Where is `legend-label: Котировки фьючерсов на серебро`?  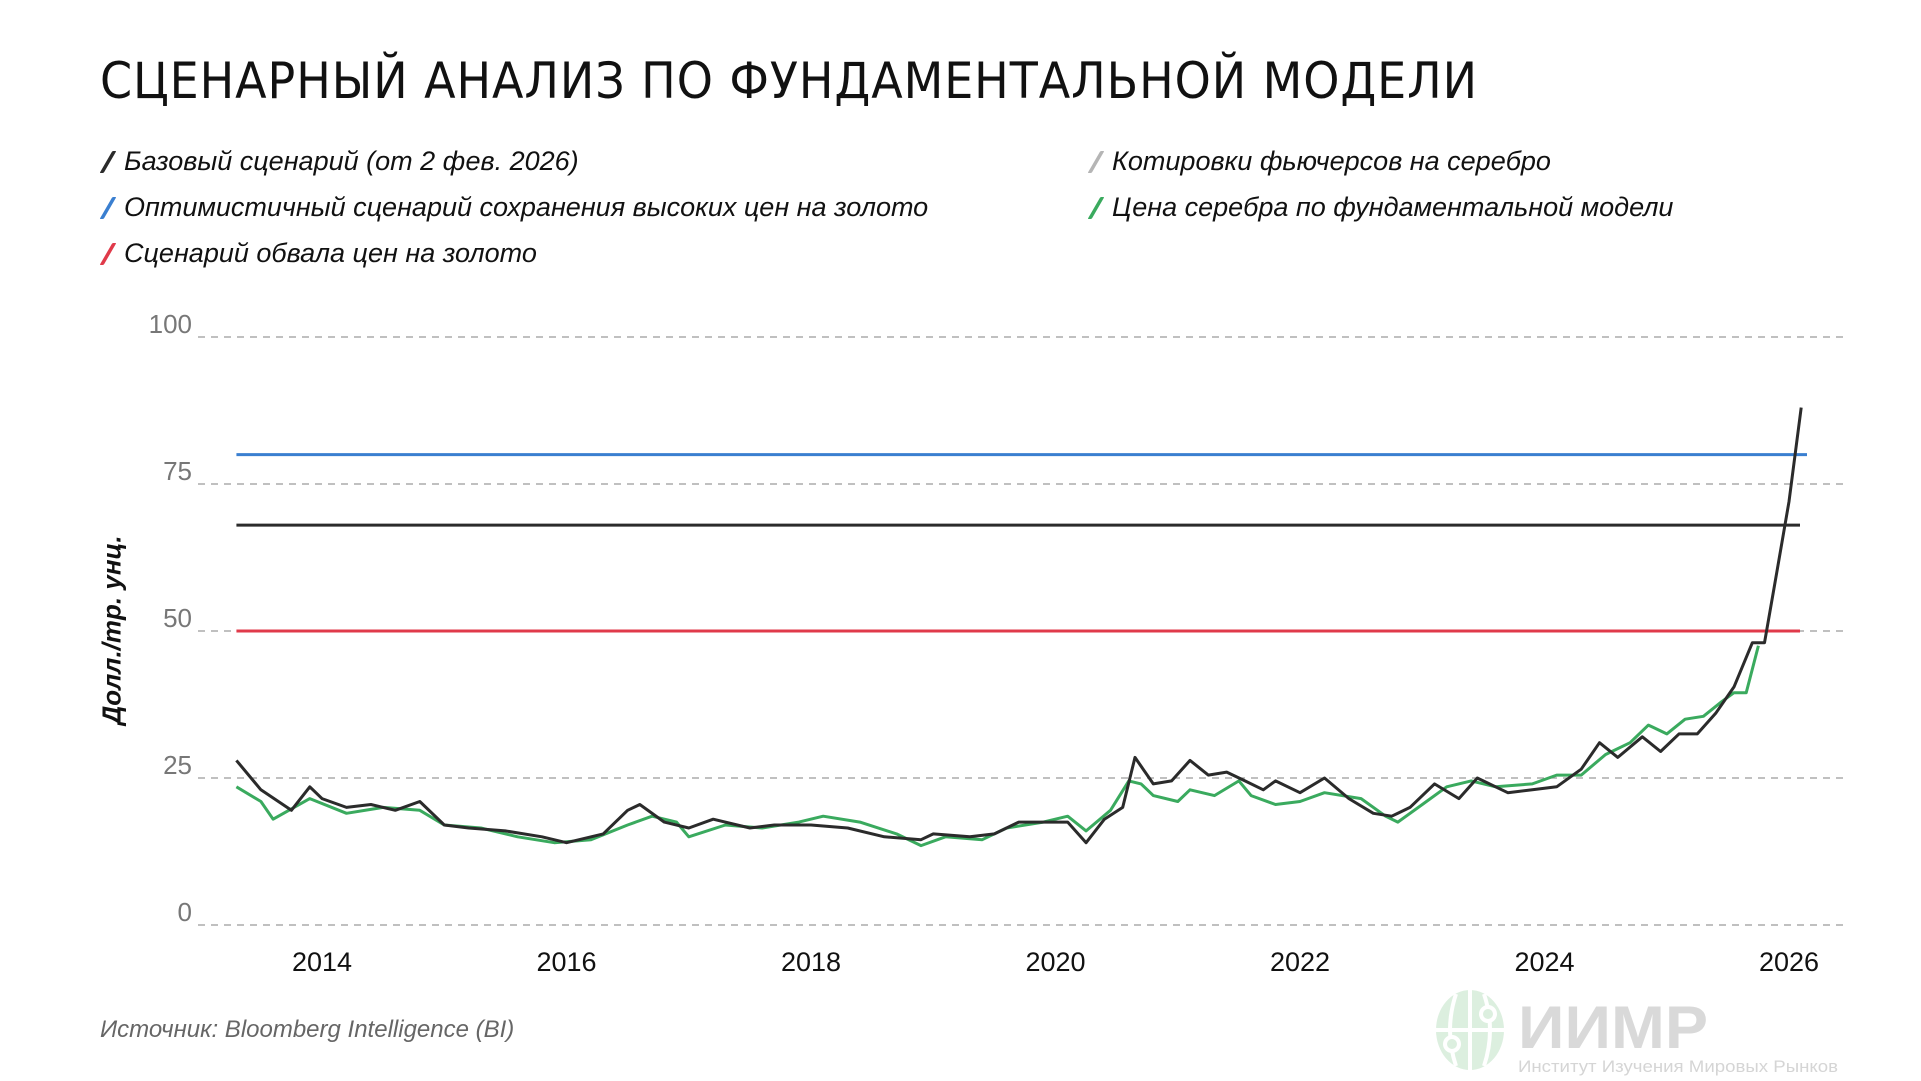 legend-label: Котировки фьючерсов на серебро is located at coordinates (1331, 161).